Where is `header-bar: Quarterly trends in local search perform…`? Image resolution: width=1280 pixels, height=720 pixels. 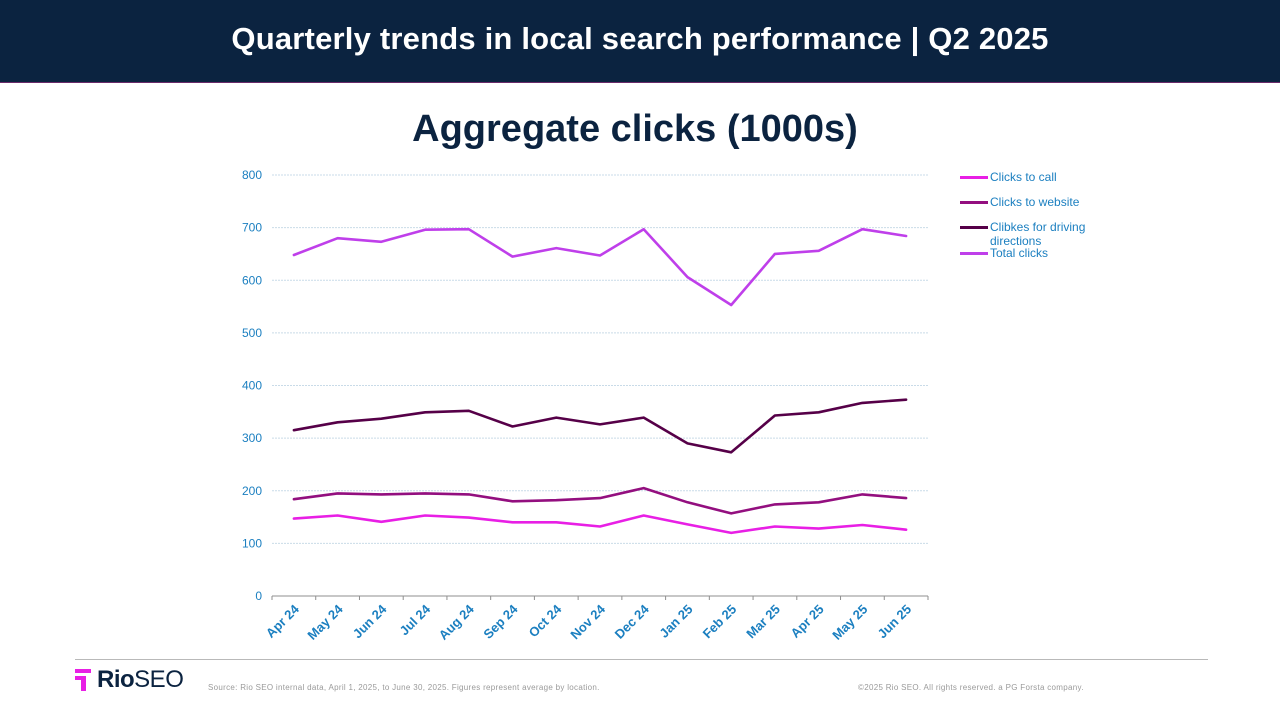 header-bar: Quarterly trends in local search perform… is located at coordinates (640, 41).